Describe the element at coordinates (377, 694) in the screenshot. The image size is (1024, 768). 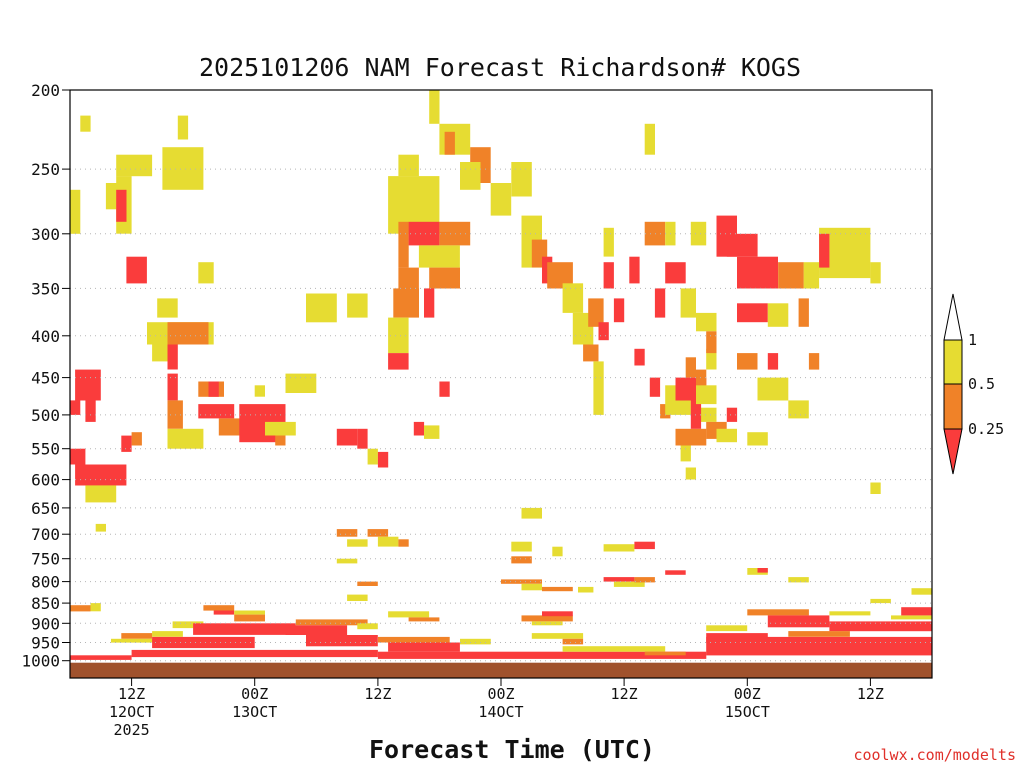
I see `x-tick-label-2-0: 12Z` at that location.